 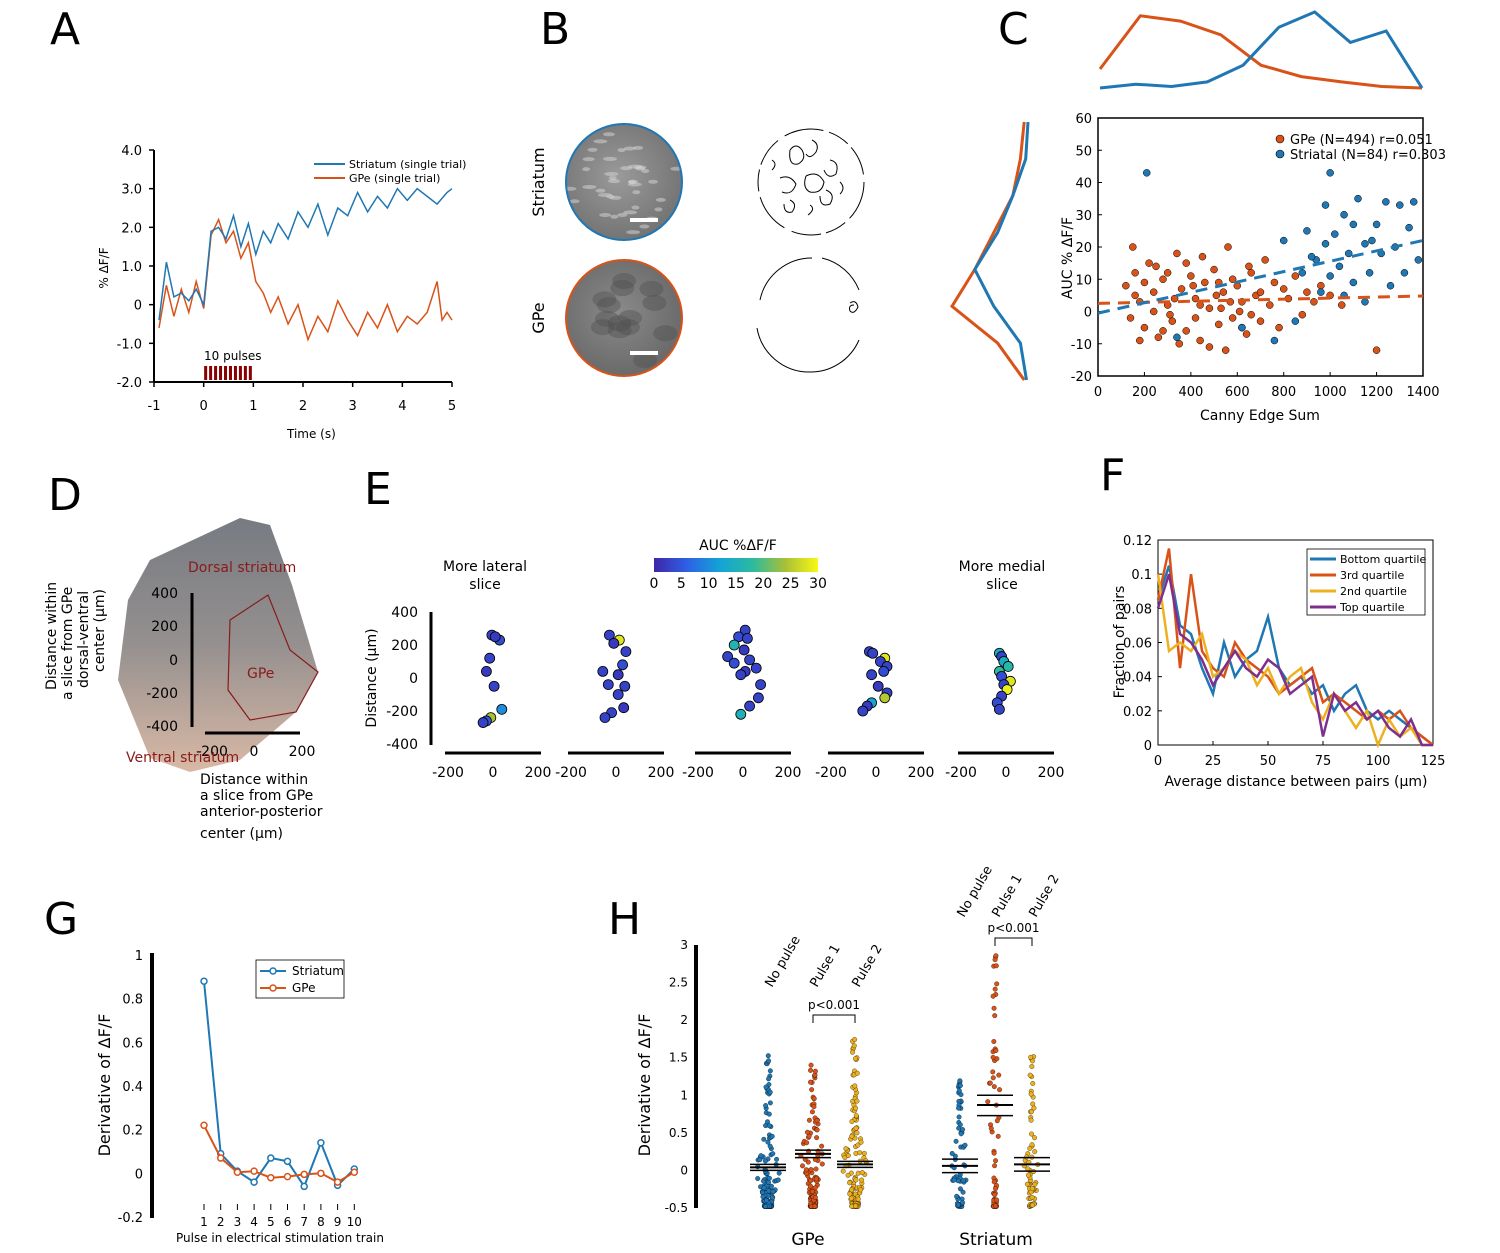 I want to click on panel-letter-f: F, so click(x=1112, y=475).